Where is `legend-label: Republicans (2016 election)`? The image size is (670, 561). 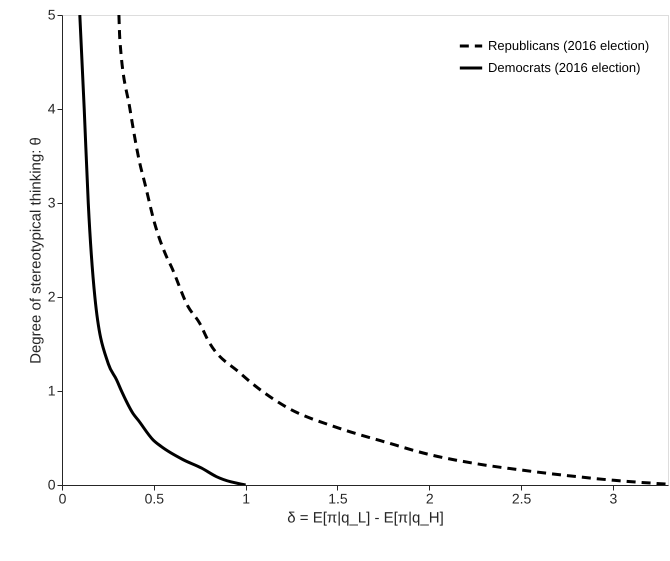
legend-label: Republicans (2016 election) is located at coordinates (569, 45).